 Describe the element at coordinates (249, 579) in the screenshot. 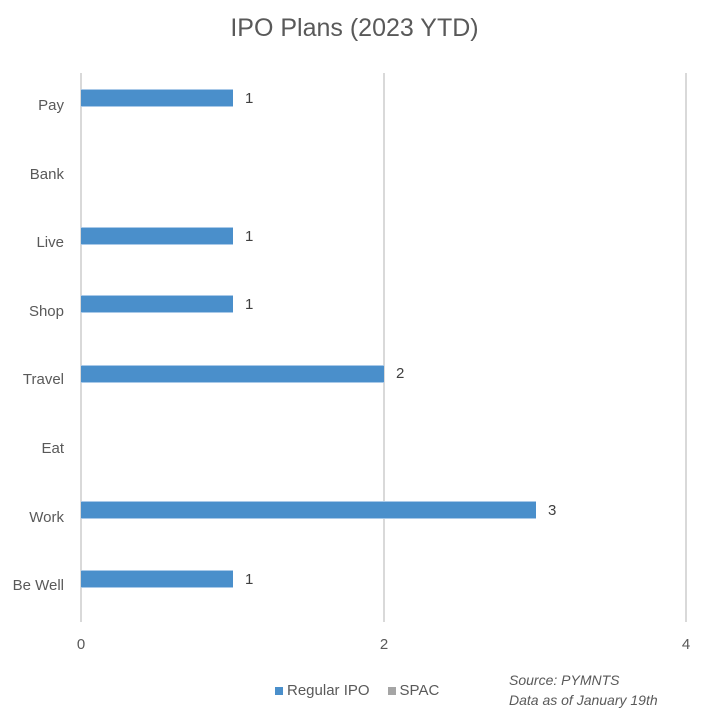

I see `value-label-be-well: 1` at that location.